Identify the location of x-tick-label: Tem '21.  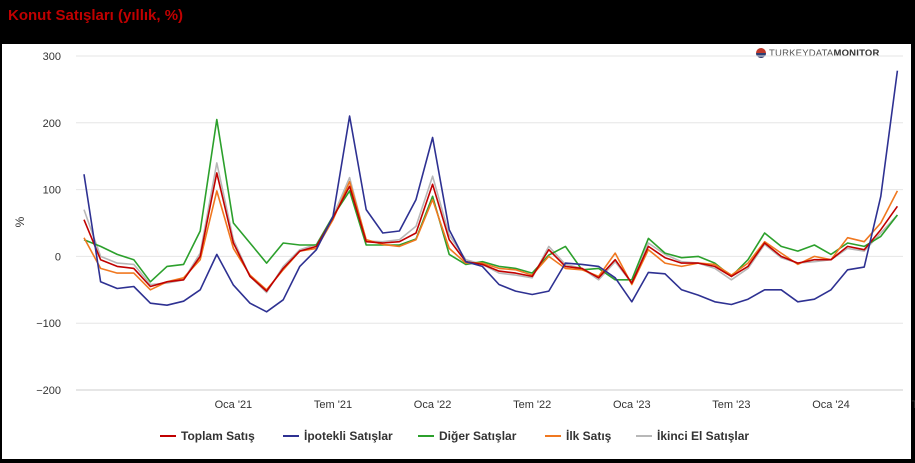
(333, 405).